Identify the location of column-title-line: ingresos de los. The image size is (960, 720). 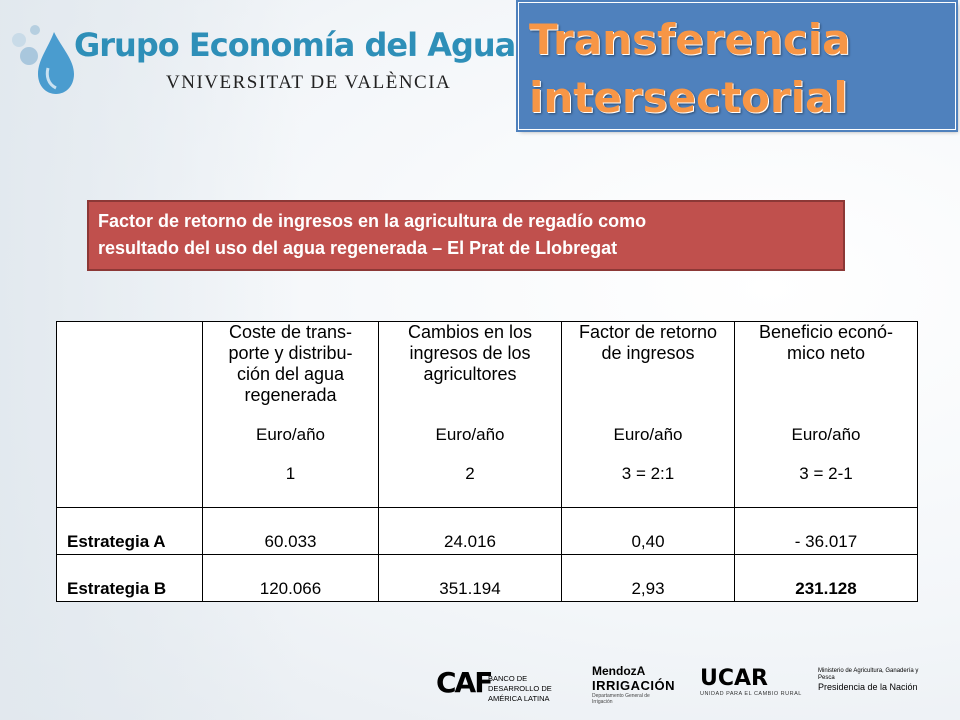
(470, 353).